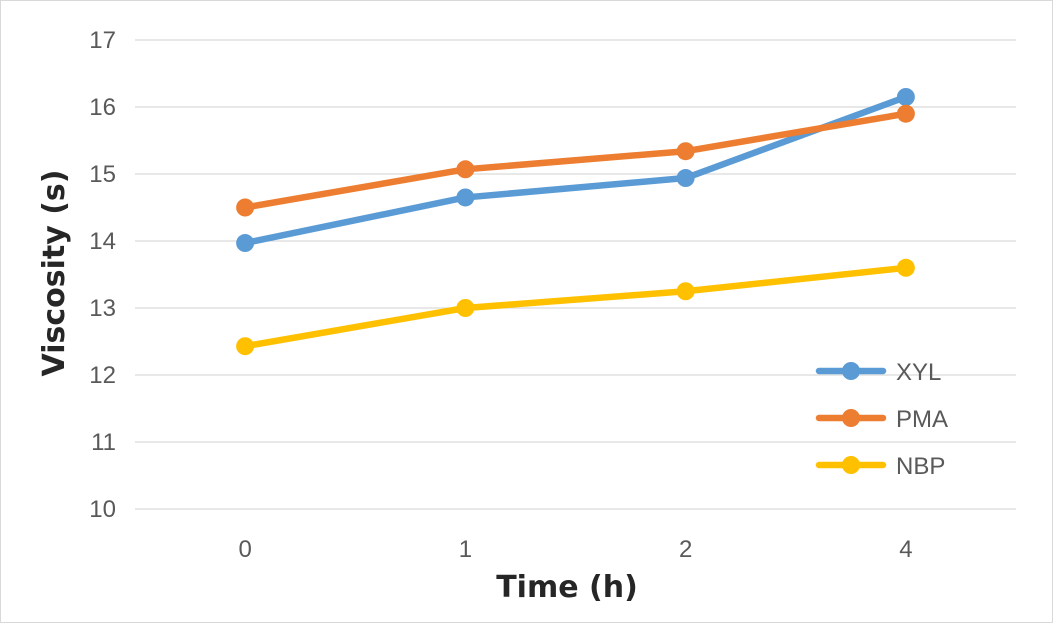 This screenshot has width=1053, height=623. I want to click on legend-item: PMA, so click(881, 419).